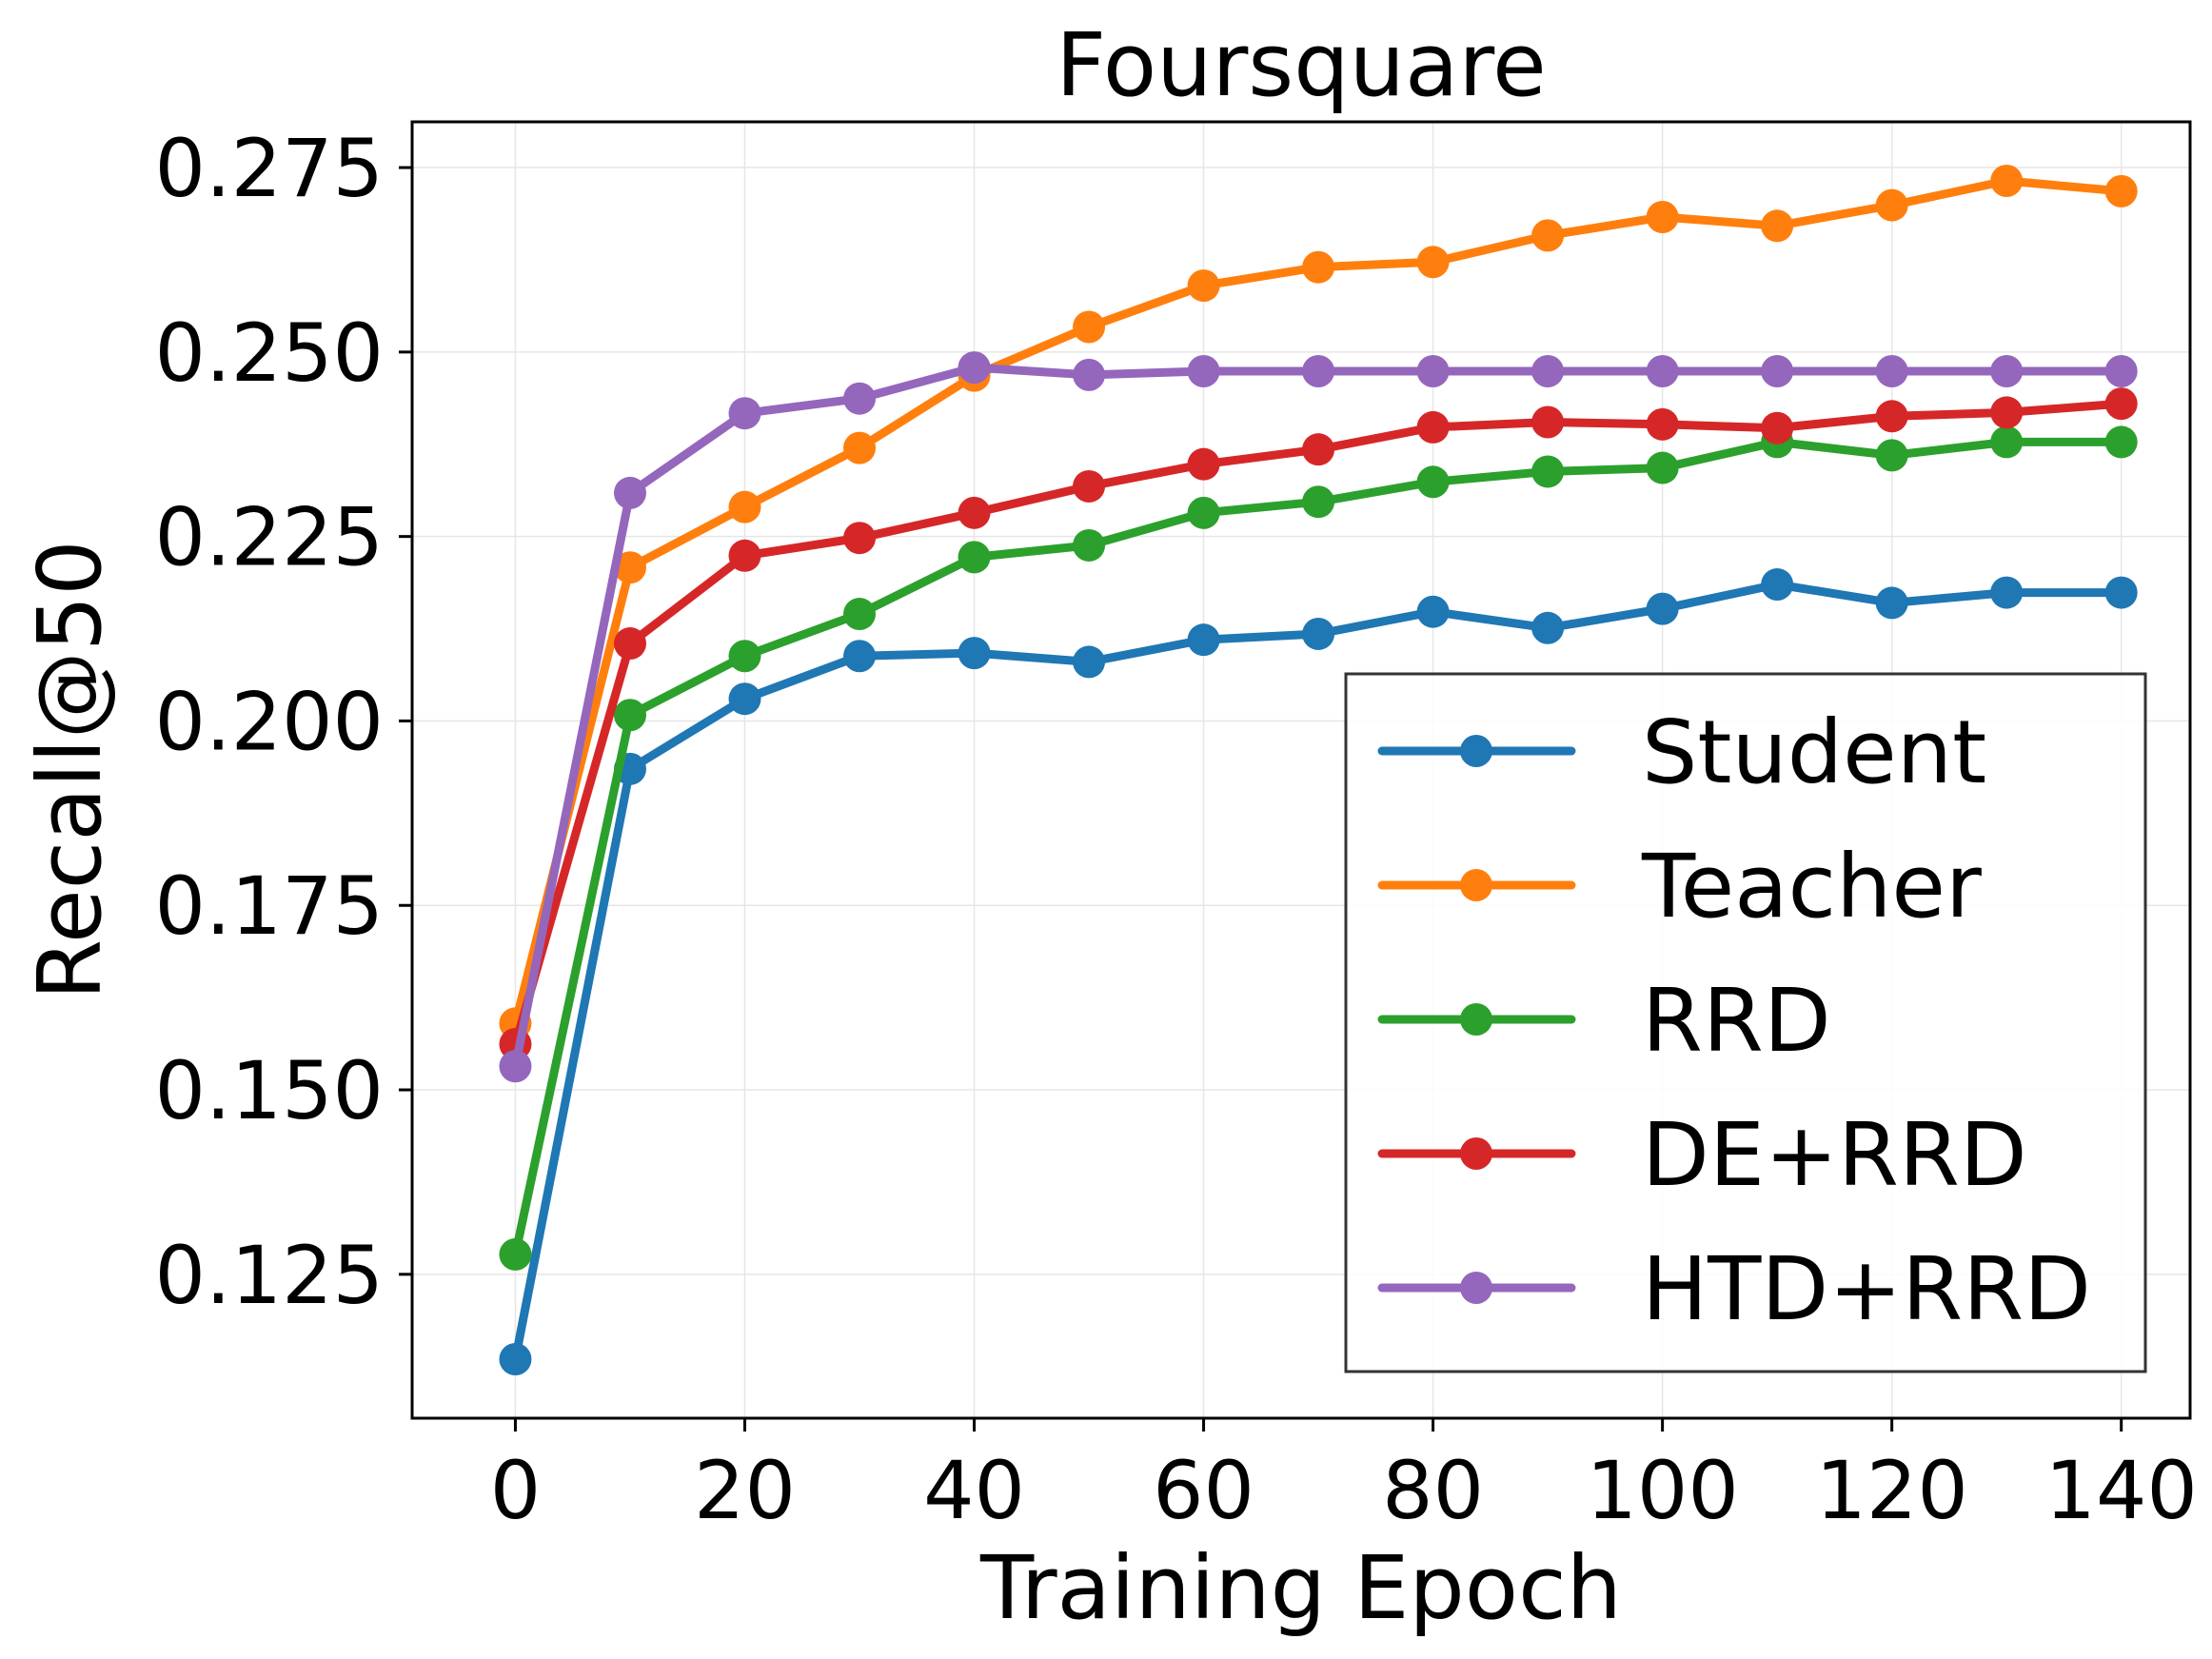 The image size is (2212, 1659). I want to click on legend-item: Teacher, so click(1679, 887).